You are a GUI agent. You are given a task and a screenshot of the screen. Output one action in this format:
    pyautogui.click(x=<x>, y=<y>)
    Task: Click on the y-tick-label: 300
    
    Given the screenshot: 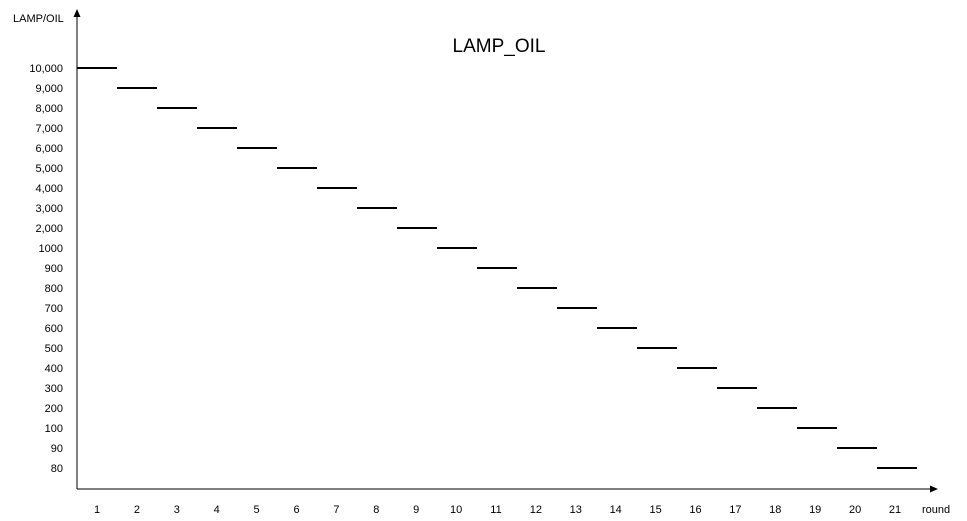 What is the action you would take?
    pyautogui.click(x=54, y=389)
    